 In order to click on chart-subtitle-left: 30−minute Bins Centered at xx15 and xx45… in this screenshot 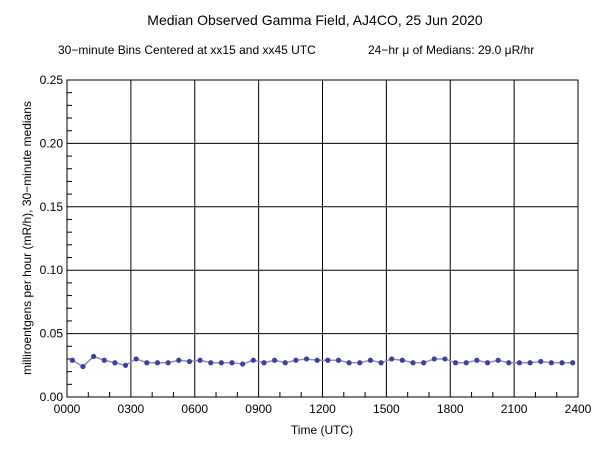, I will do `click(187, 50)`.